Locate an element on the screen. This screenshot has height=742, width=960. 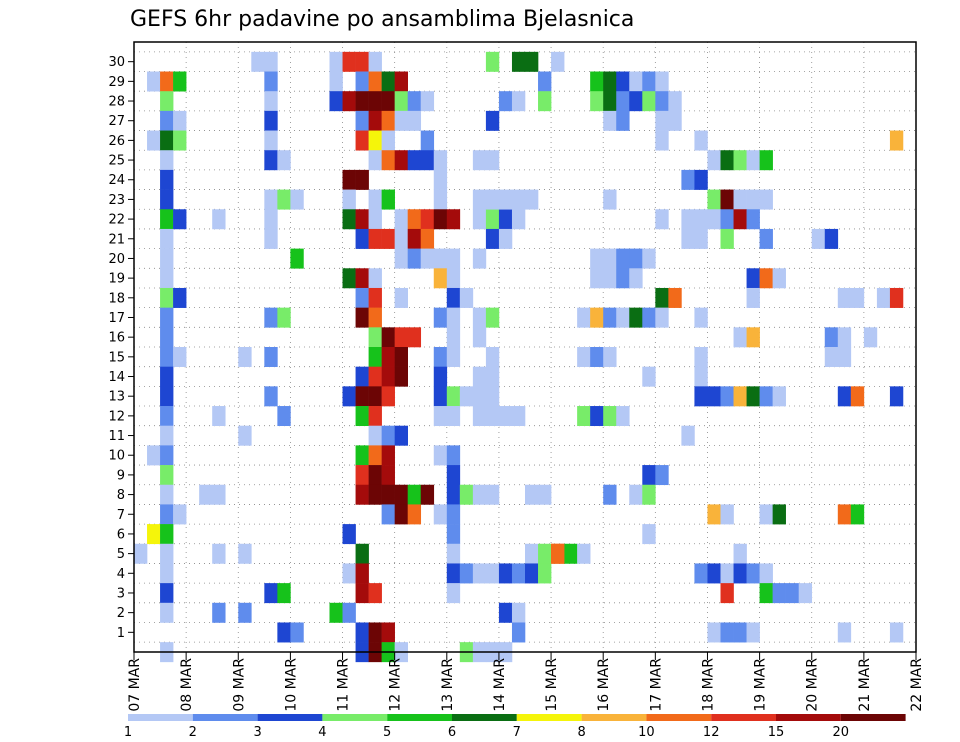
y-tick-label: 6 is located at coordinates (121, 534).